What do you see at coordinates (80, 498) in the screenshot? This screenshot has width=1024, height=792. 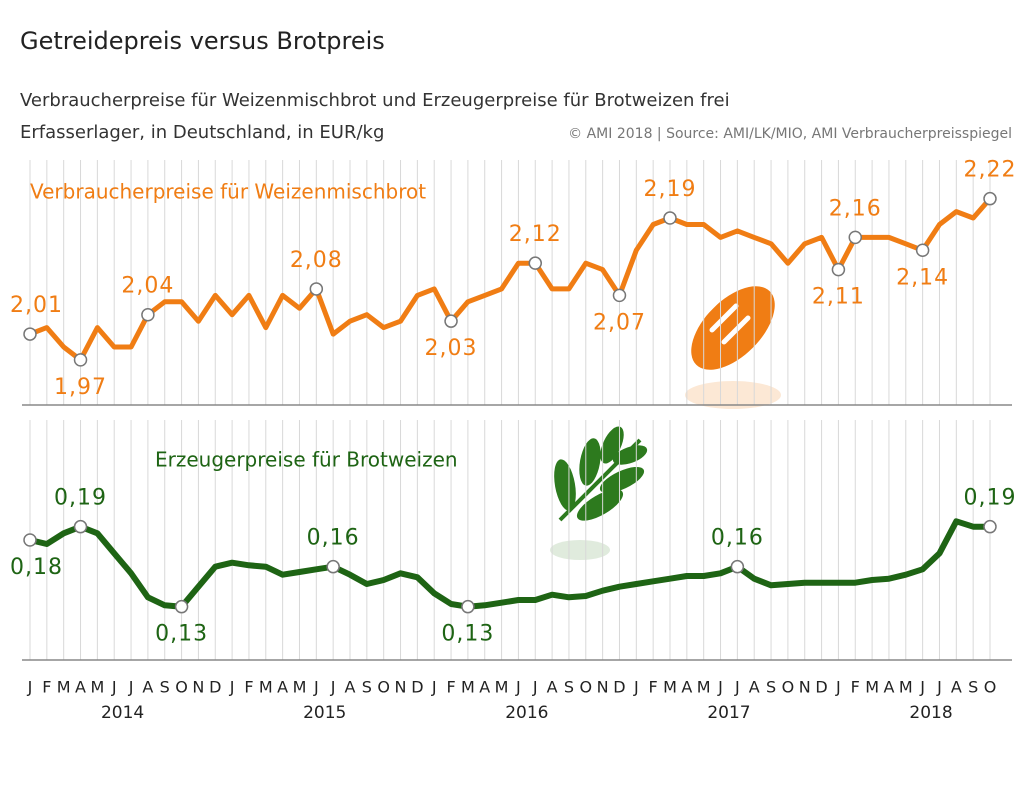 I see `data-label: 0,19` at bounding box center [80, 498].